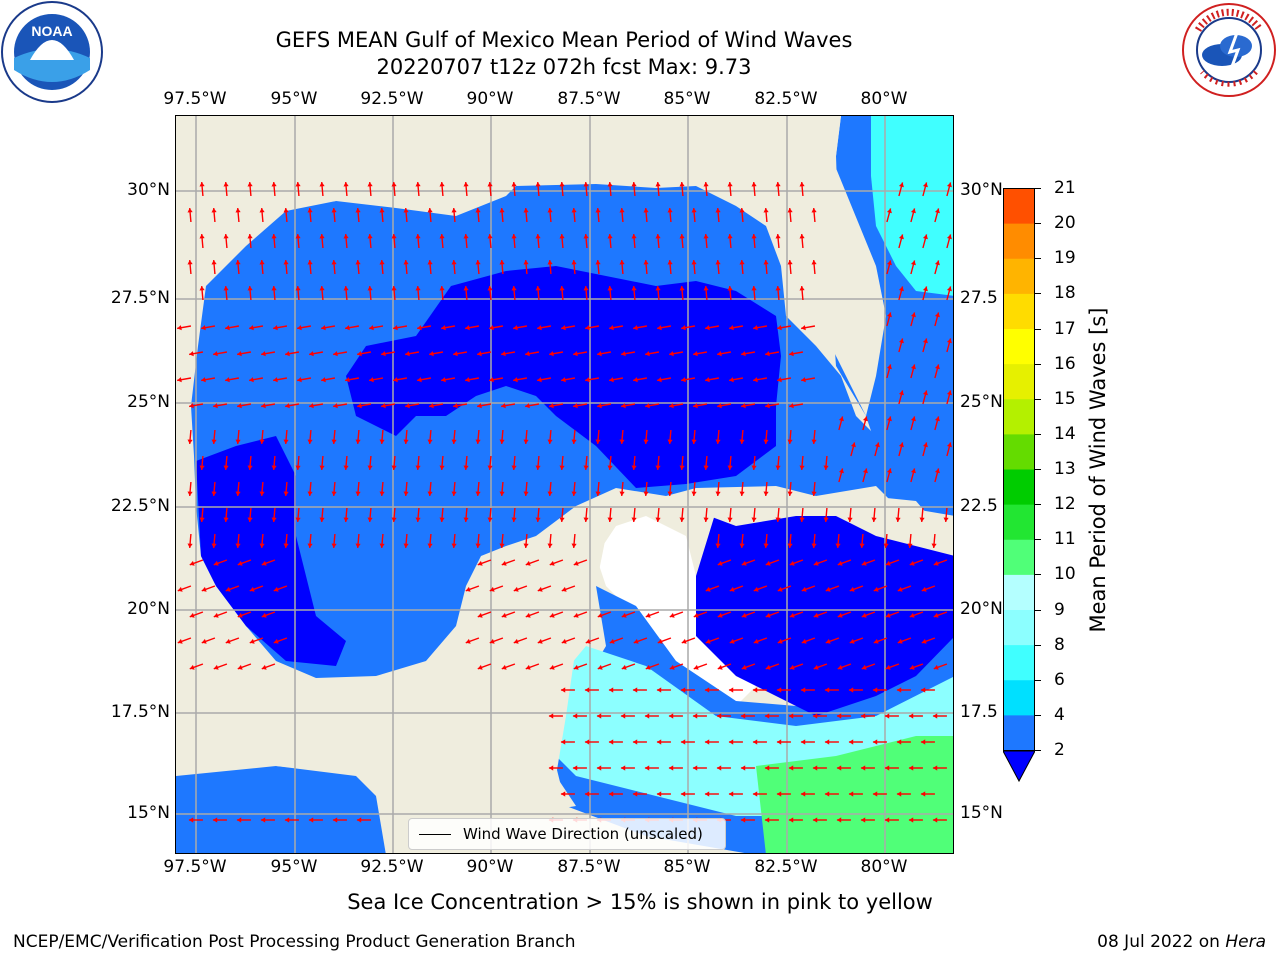 This screenshot has height=960, width=1280. I want to click on lat-tick-right: 30°N, so click(981, 190).